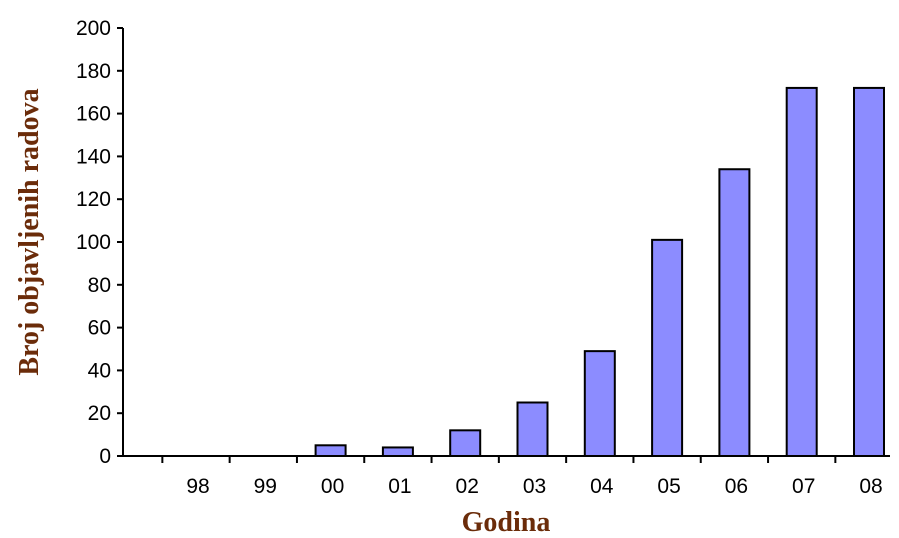  Describe the element at coordinates (399, 486) in the screenshot. I see `x-tick-label: 01` at that location.